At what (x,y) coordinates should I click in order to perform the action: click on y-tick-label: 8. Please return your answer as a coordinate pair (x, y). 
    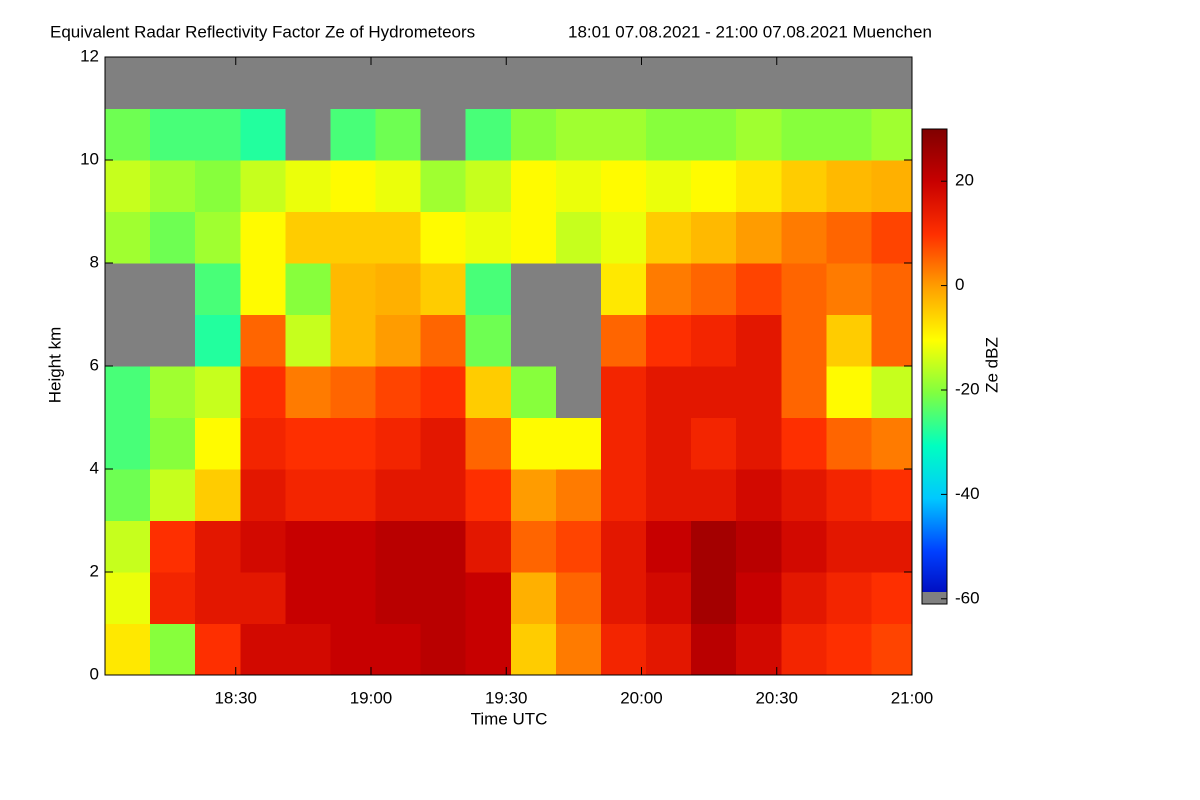
    Looking at the image, I should click on (94, 261).